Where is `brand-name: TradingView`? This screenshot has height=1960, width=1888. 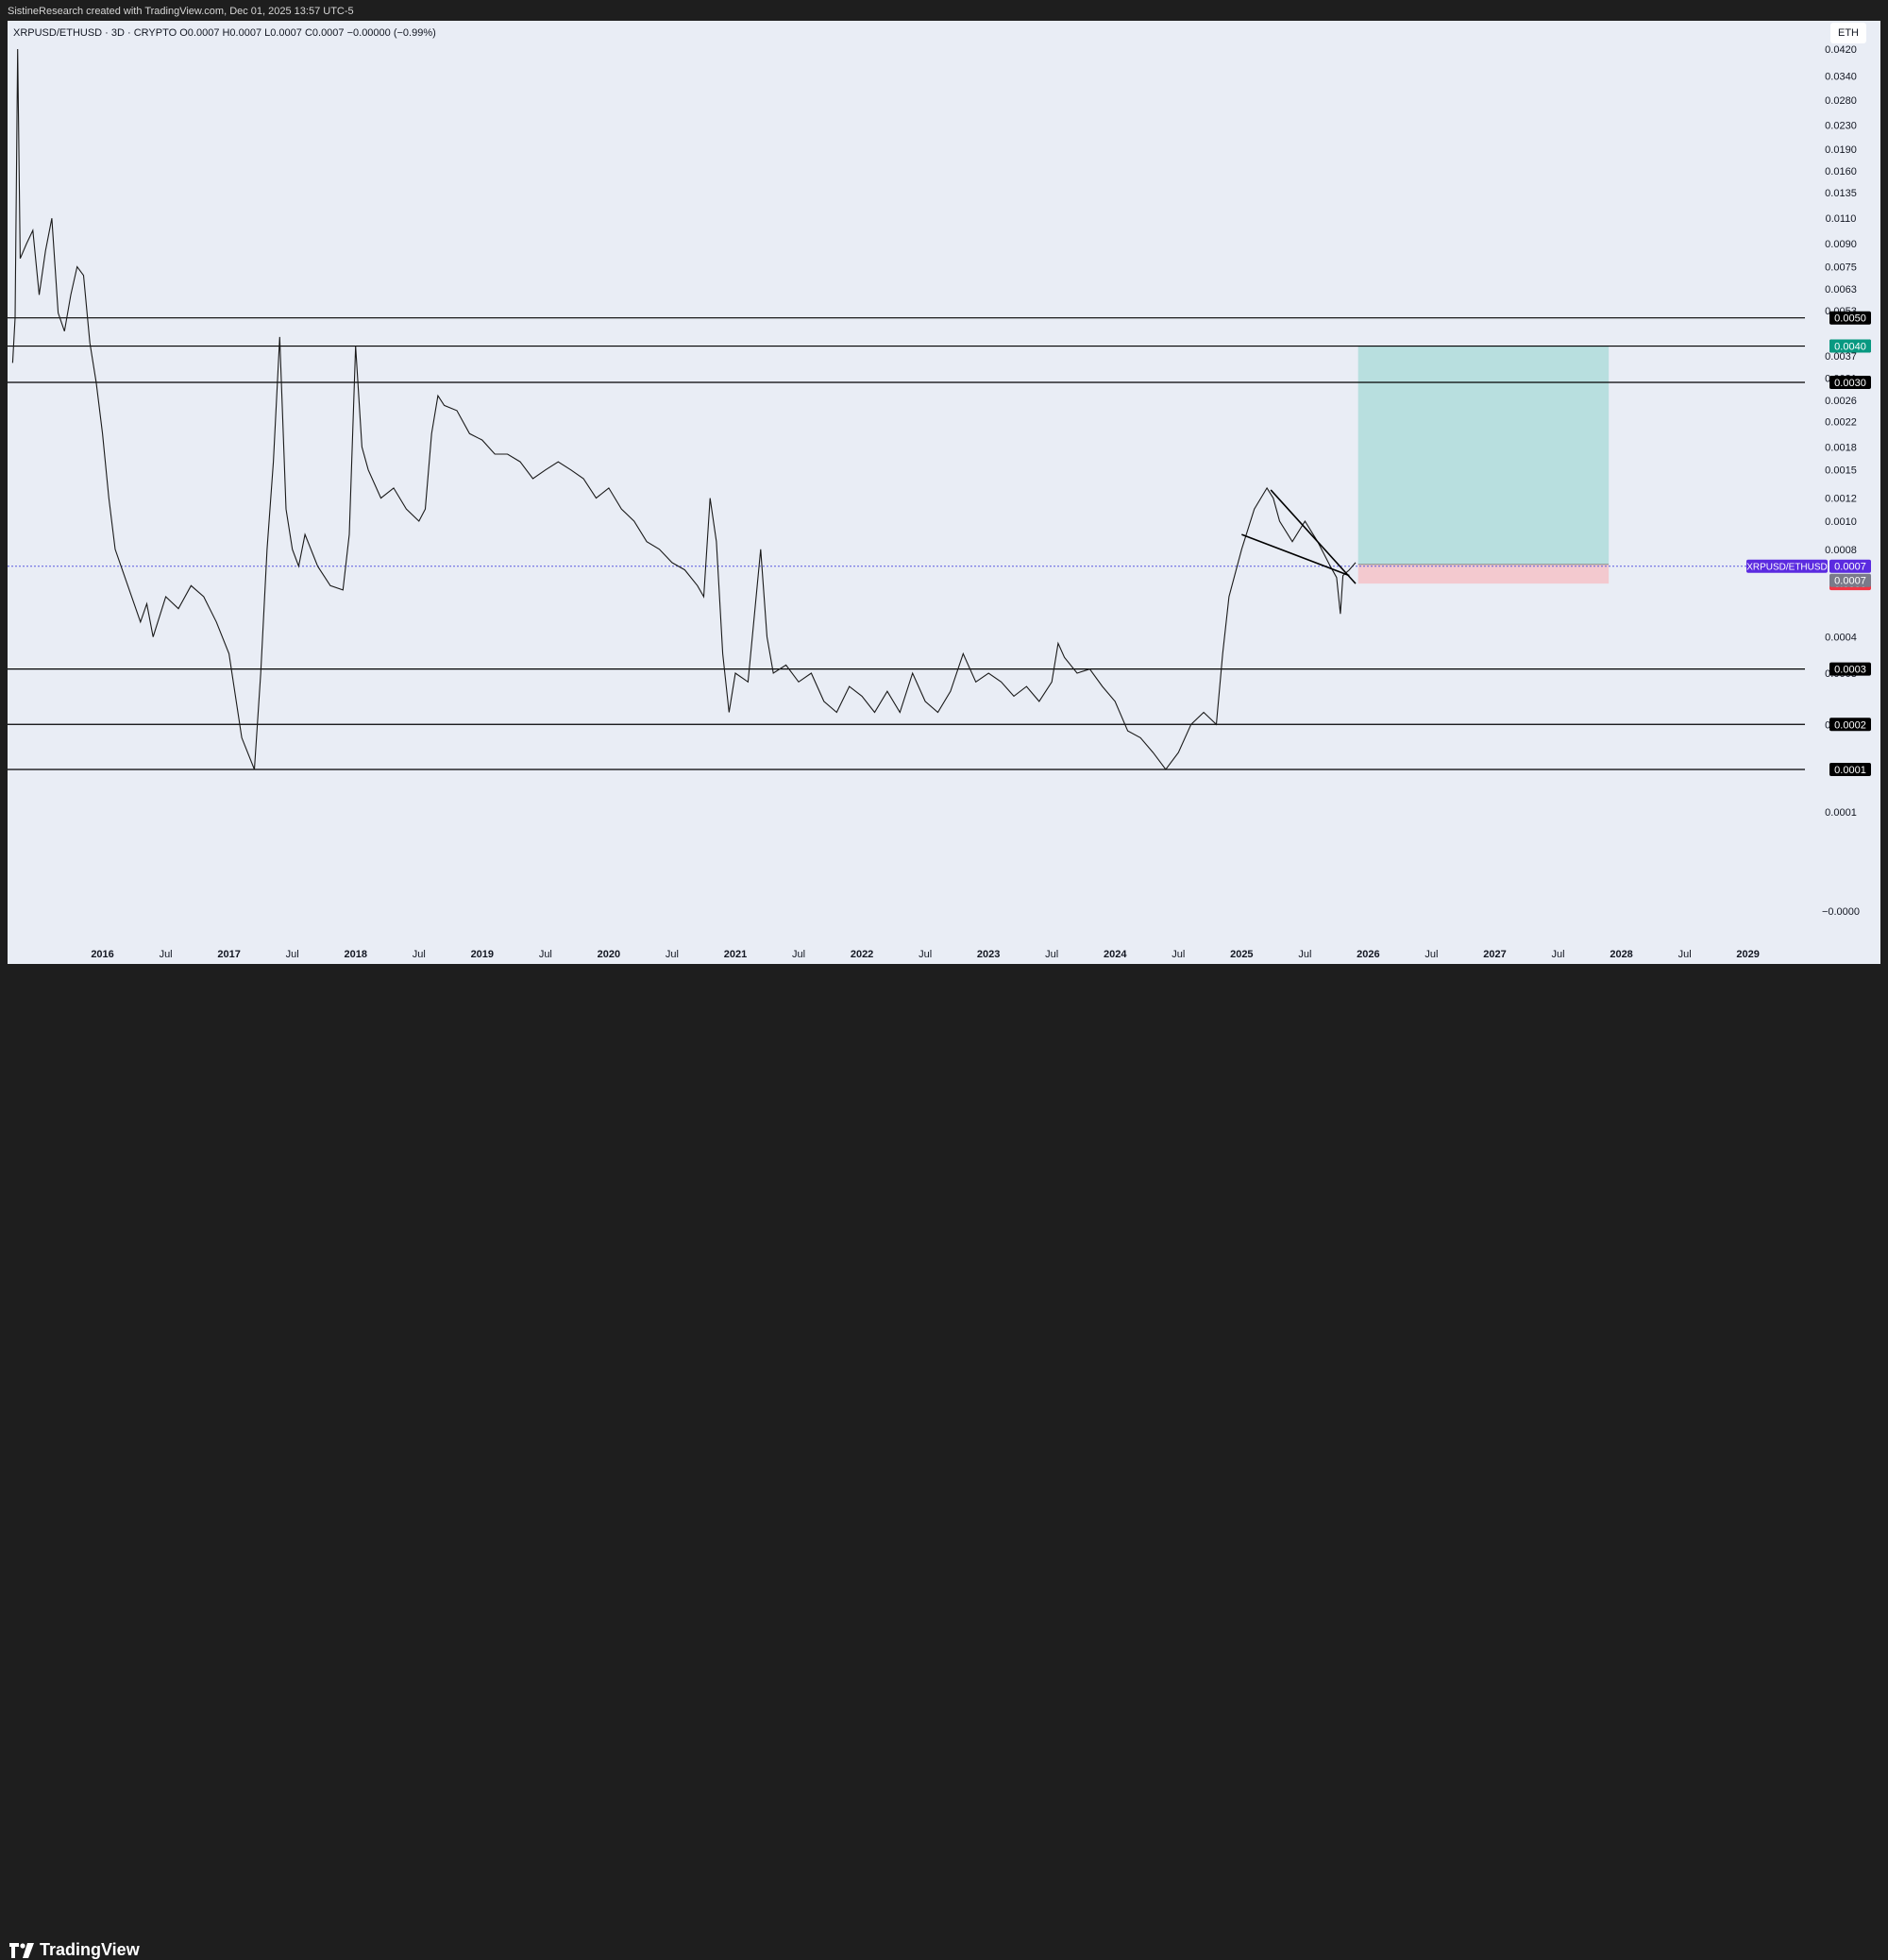 brand-name: TradingView is located at coordinates (90, 1949).